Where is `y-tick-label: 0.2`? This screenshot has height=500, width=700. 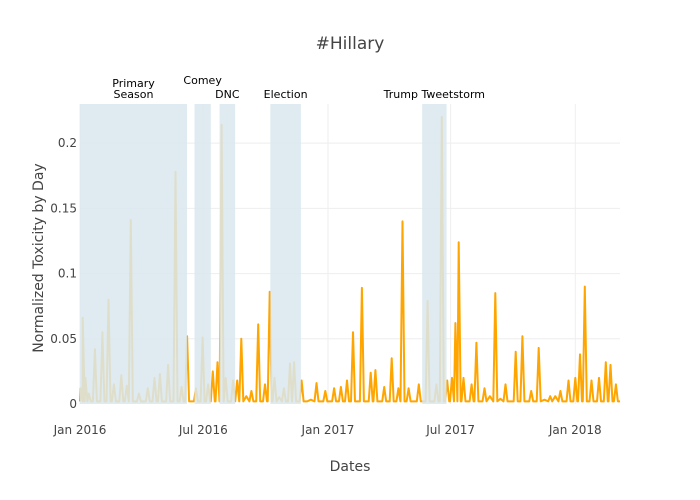
y-tick-label: 0.2 is located at coordinates (67, 143).